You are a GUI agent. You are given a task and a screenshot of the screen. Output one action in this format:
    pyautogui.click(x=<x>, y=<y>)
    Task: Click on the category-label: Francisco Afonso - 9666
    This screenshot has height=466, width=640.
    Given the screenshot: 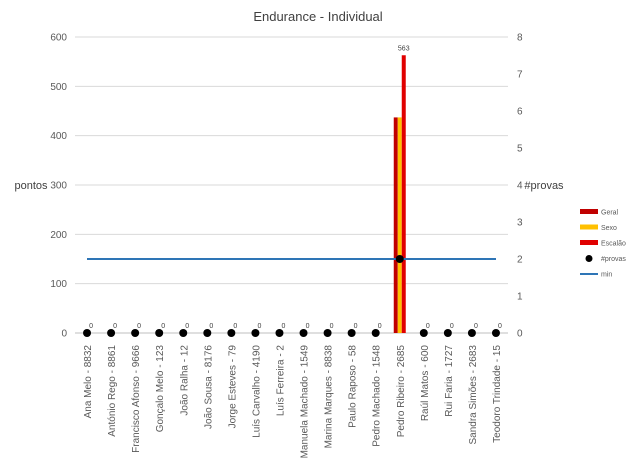 What is the action you would take?
    pyautogui.click(x=136, y=399)
    